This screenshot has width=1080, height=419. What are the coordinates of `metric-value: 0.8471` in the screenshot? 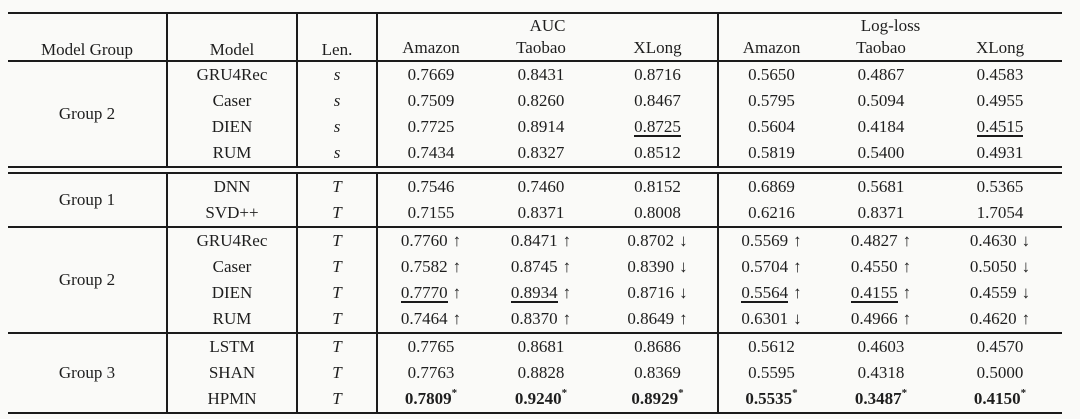 It's located at (534, 240).